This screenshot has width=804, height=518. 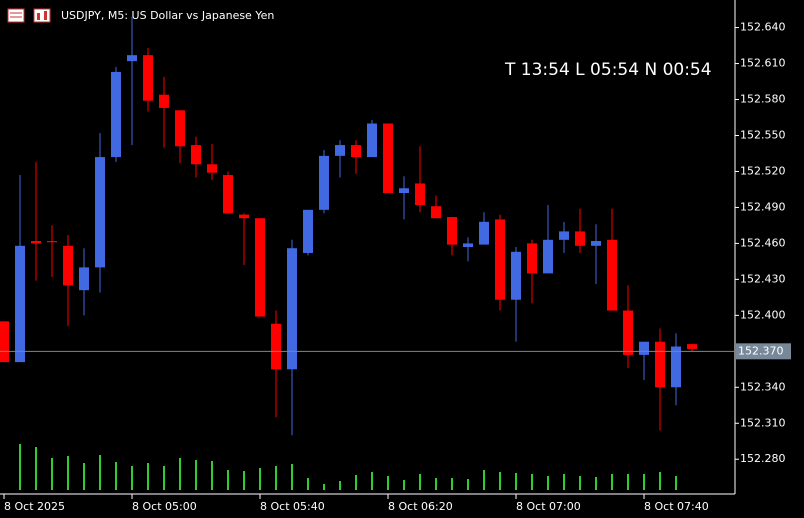 I want to click on icon, so click(x=16, y=15).